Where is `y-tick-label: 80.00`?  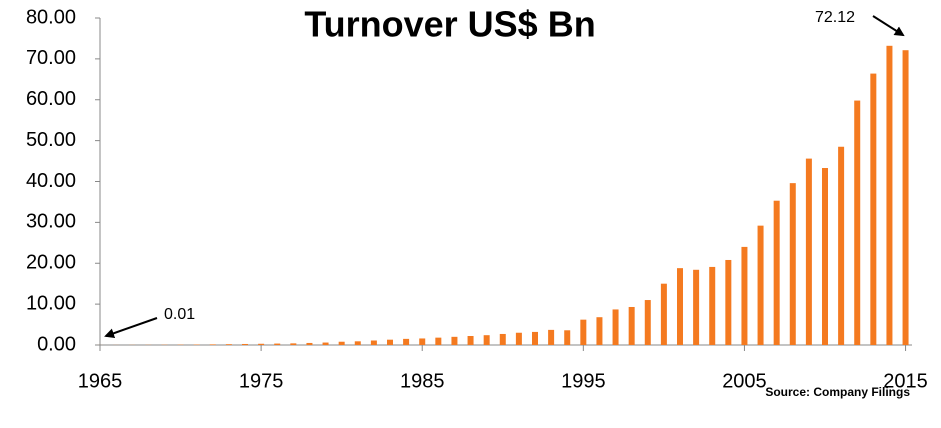 y-tick-label: 80.00 is located at coordinates (51, 17).